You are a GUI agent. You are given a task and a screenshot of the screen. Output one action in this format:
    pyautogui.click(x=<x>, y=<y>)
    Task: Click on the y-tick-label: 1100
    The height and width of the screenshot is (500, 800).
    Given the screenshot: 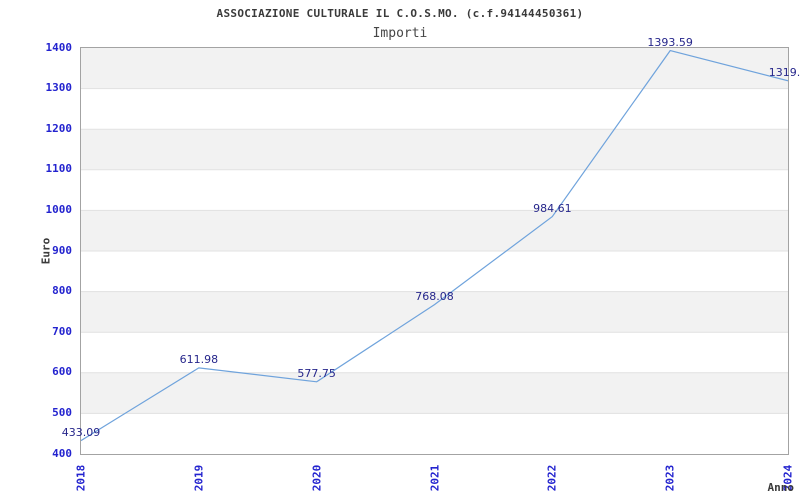 What is the action you would take?
    pyautogui.click(x=59, y=169)
    